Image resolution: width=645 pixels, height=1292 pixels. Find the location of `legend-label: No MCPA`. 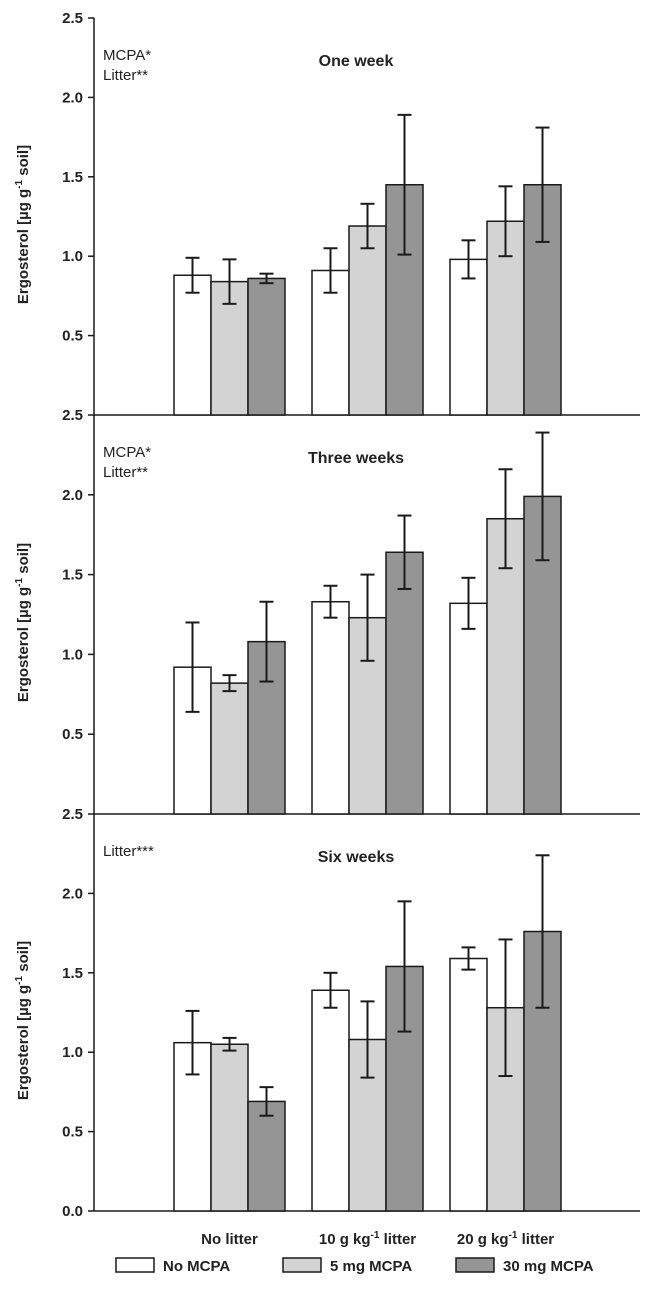

legend-label: No MCPA is located at coordinates (196, 1266).